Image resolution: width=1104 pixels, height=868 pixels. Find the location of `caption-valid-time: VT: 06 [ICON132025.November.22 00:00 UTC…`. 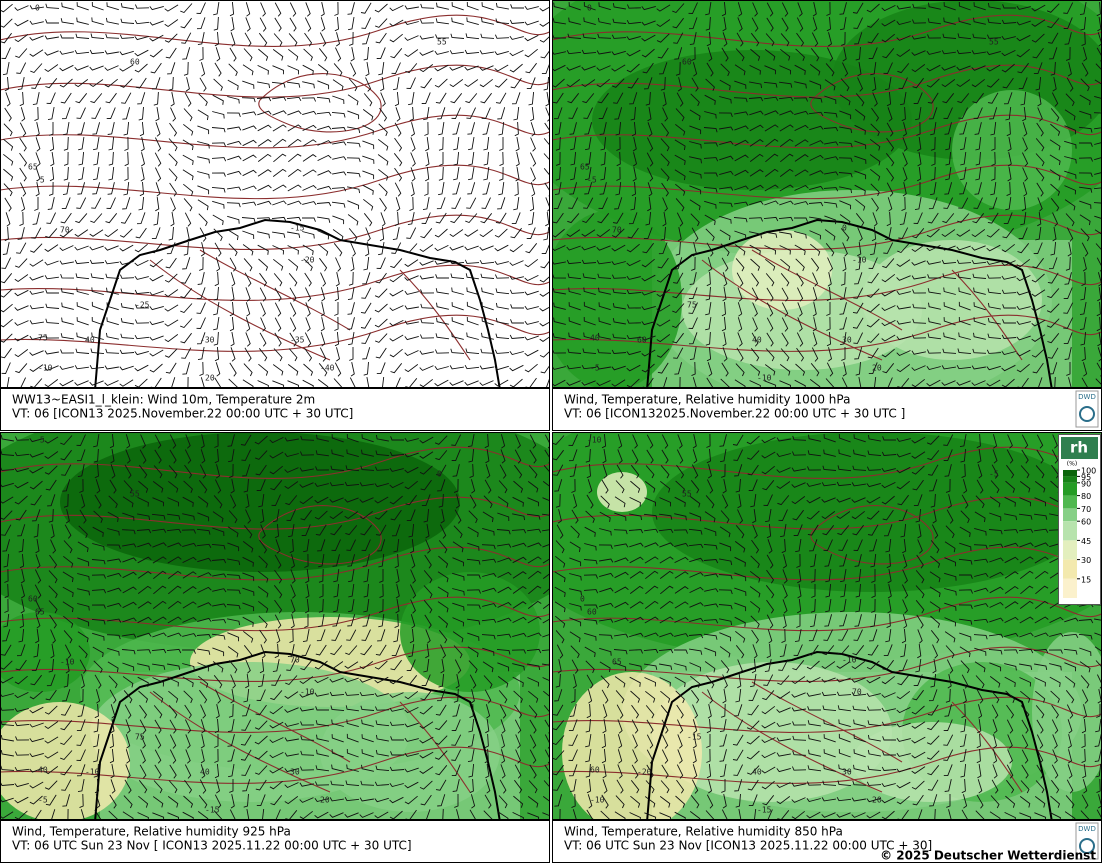

caption-valid-time: VT: 06 [ICON132025.November.22 00:00 UTC… is located at coordinates (734, 414).